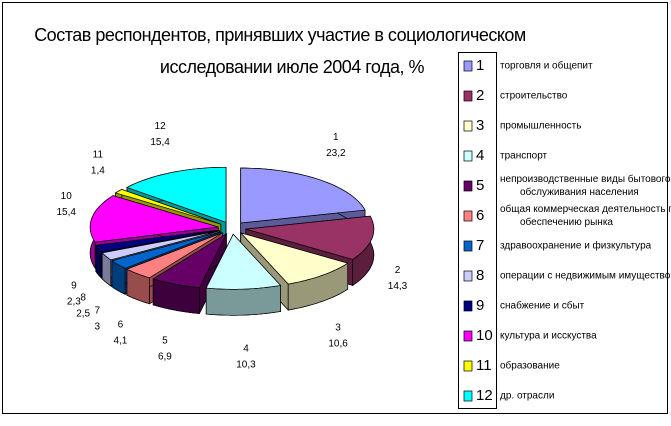  What do you see at coordinates (579, 192) in the screenshot?
I see `legend-label: обслуживания населения` at bounding box center [579, 192].